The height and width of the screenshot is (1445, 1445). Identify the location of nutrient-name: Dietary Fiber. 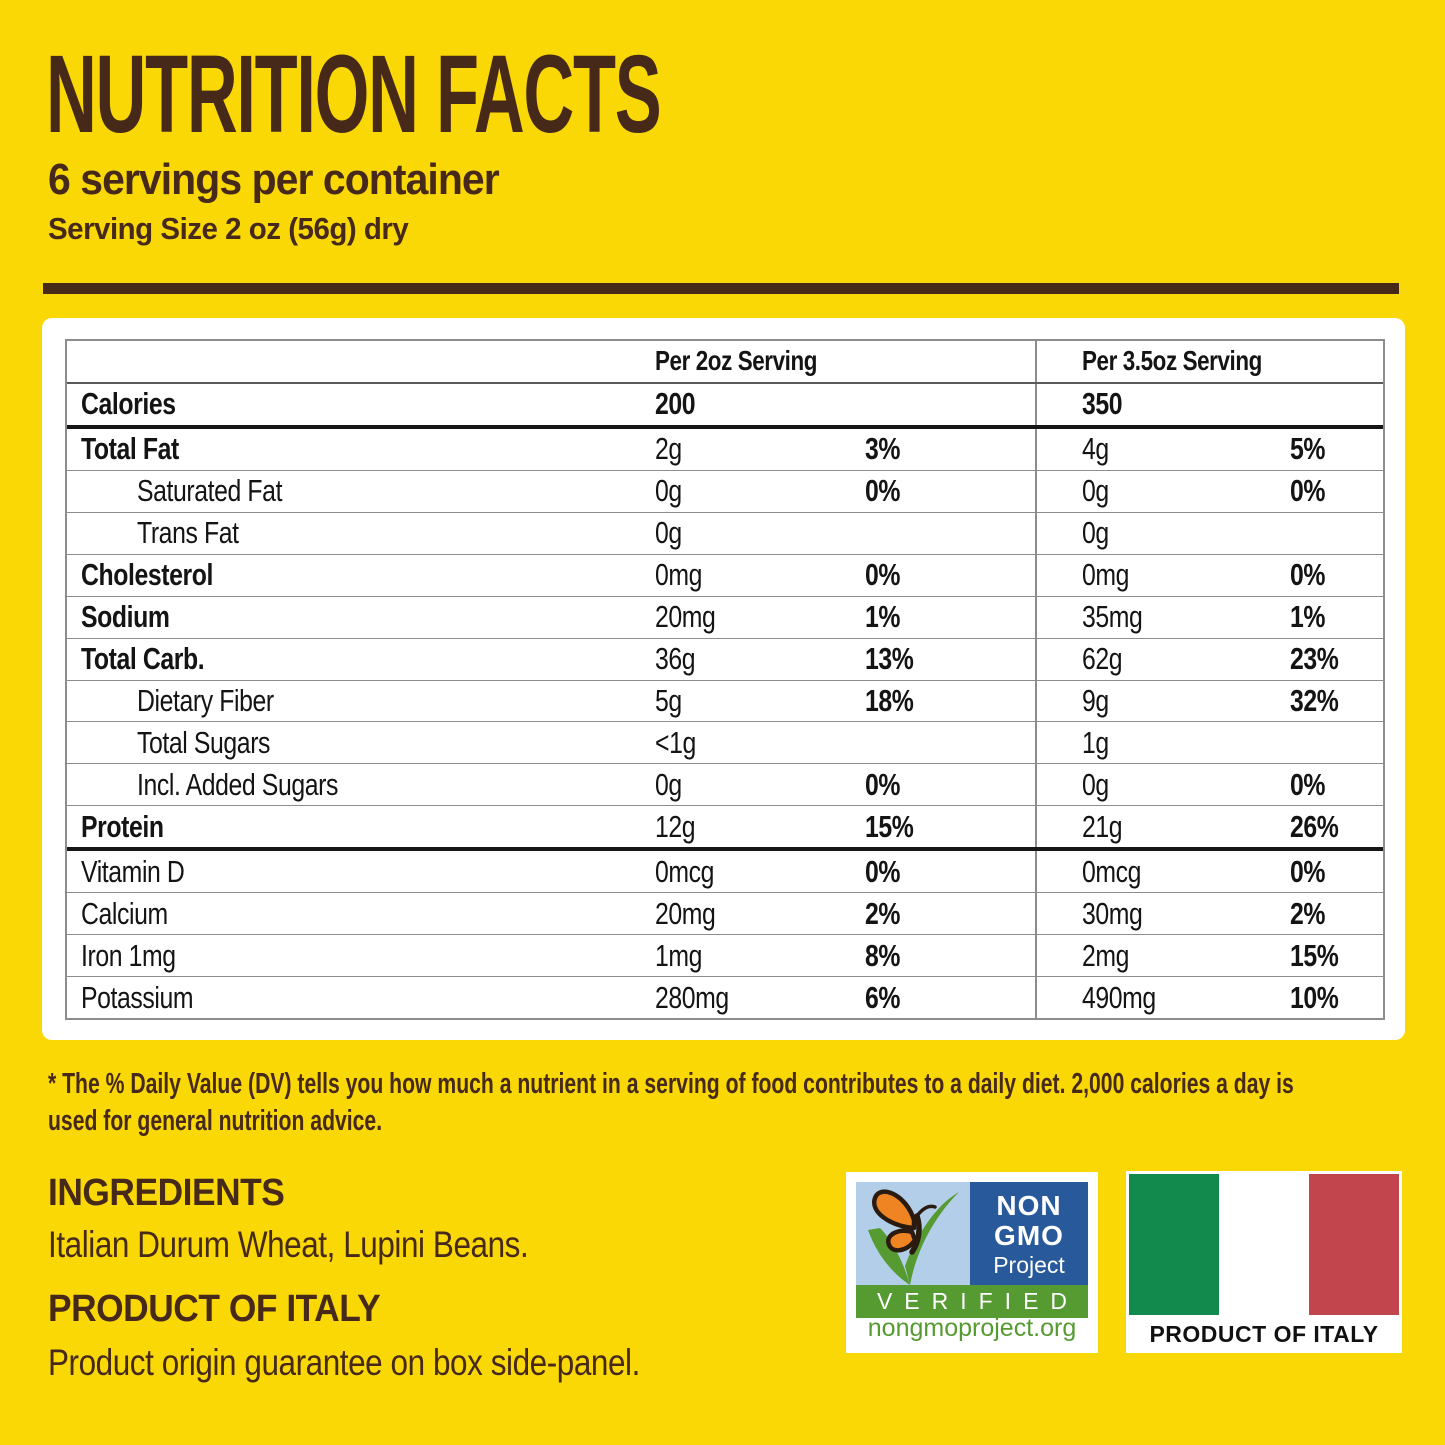
(361, 701).